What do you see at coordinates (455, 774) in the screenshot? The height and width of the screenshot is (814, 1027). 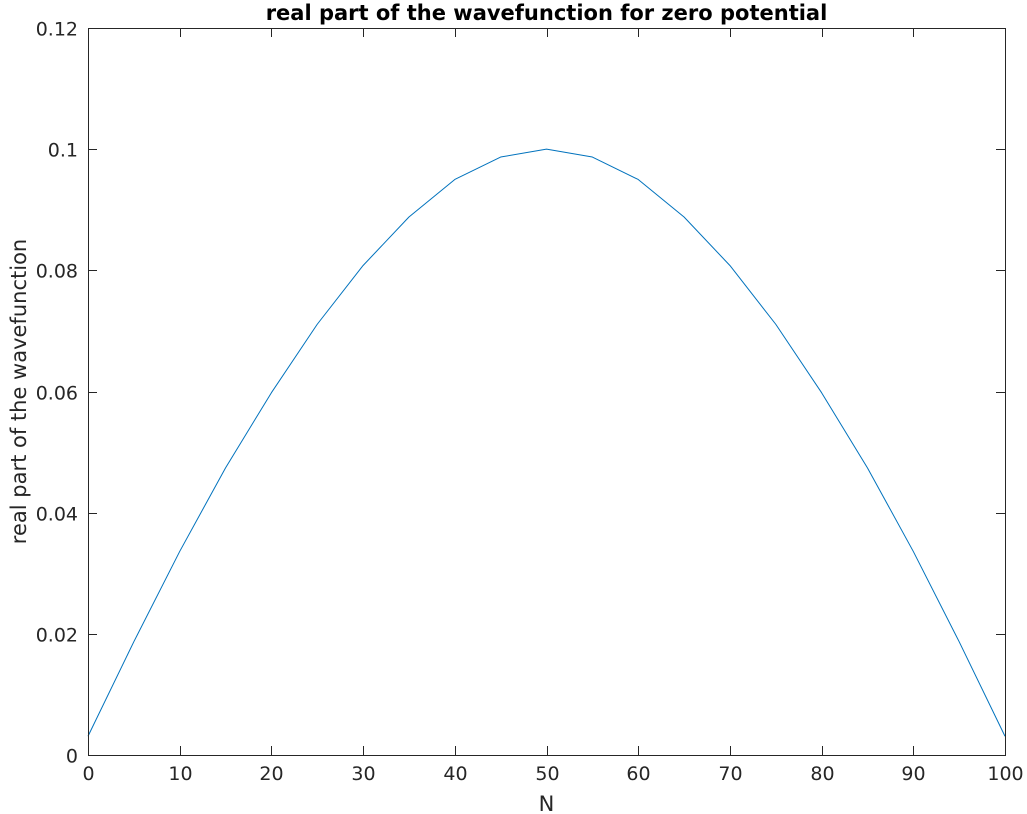 I see `x-tick-label: 40` at bounding box center [455, 774].